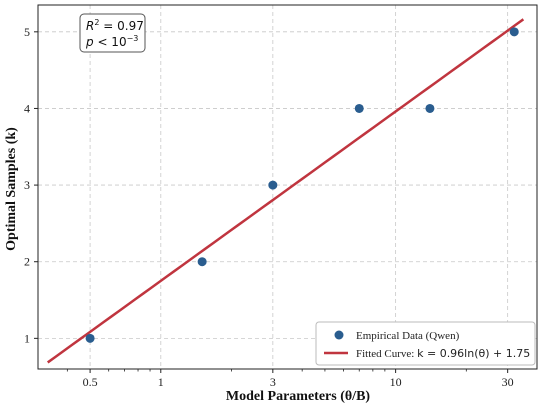 Image resolution: width=550 pixels, height=407 pixels. I want to click on legend-frame, so click(425, 343).